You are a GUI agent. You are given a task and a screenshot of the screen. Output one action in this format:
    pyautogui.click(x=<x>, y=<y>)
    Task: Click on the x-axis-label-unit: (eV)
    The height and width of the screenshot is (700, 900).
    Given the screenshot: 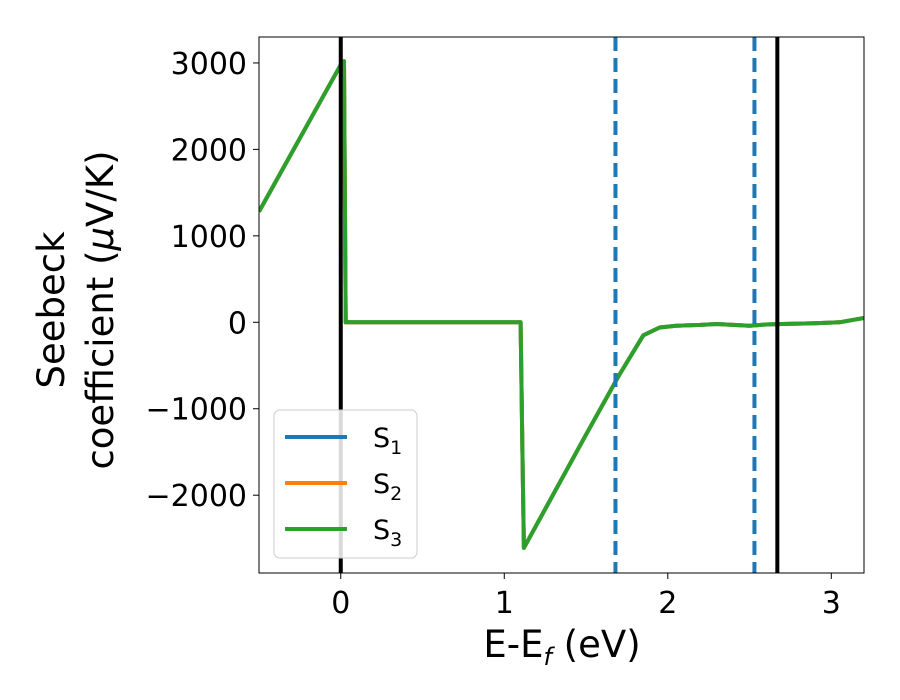 What is the action you would take?
    pyautogui.click(x=596, y=644)
    